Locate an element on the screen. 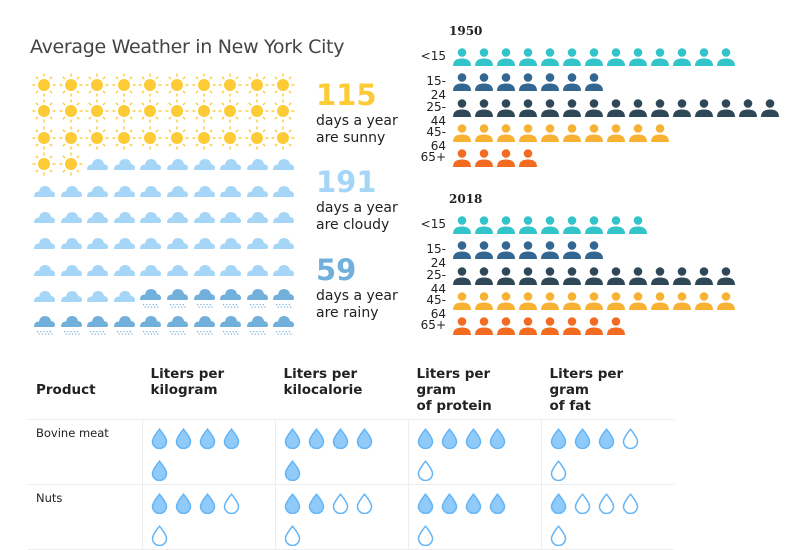 This screenshot has height=550, width=800. stat-sunny-line1: days a year is located at coordinates (357, 121).